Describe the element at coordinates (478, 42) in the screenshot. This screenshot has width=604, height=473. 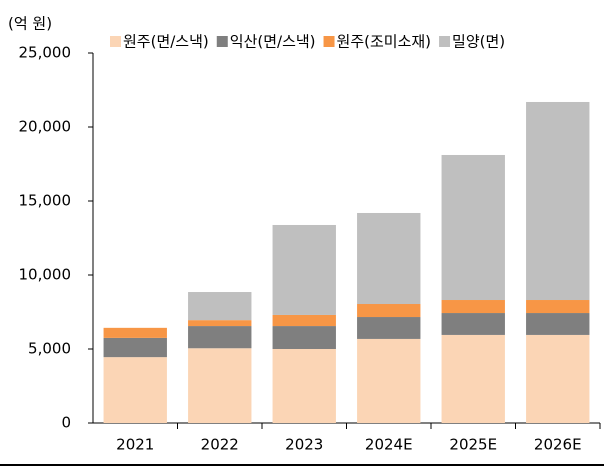
I see `legend-label: 밀양(면)` at that location.